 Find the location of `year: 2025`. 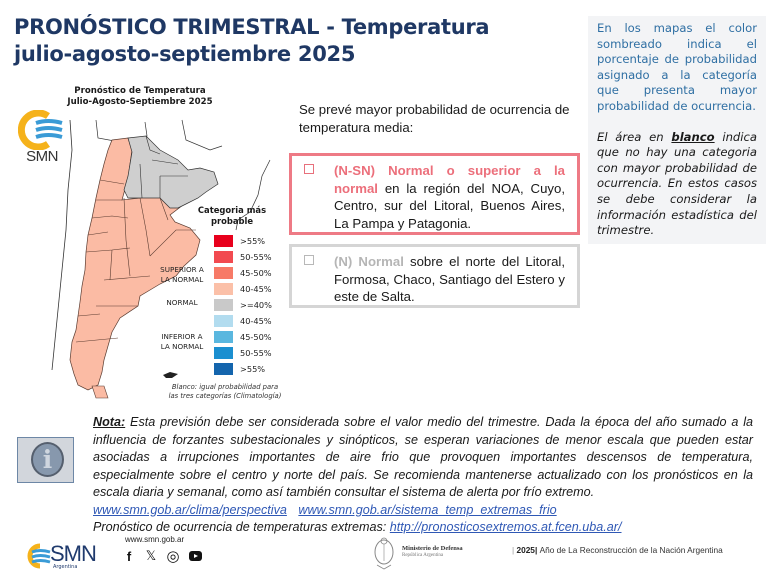

year: 2025 is located at coordinates (525, 550).